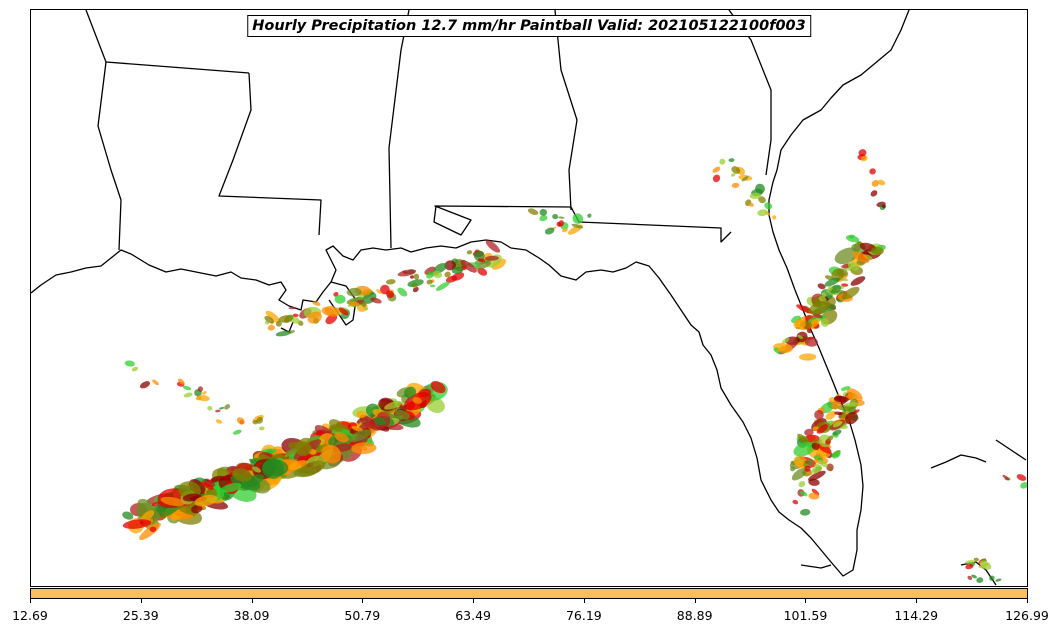 The height and width of the screenshot is (633, 1062). What do you see at coordinates (1011, 450) in the screenshot?
I see `coastline-islands-east` at bounding box center [1011, 450].